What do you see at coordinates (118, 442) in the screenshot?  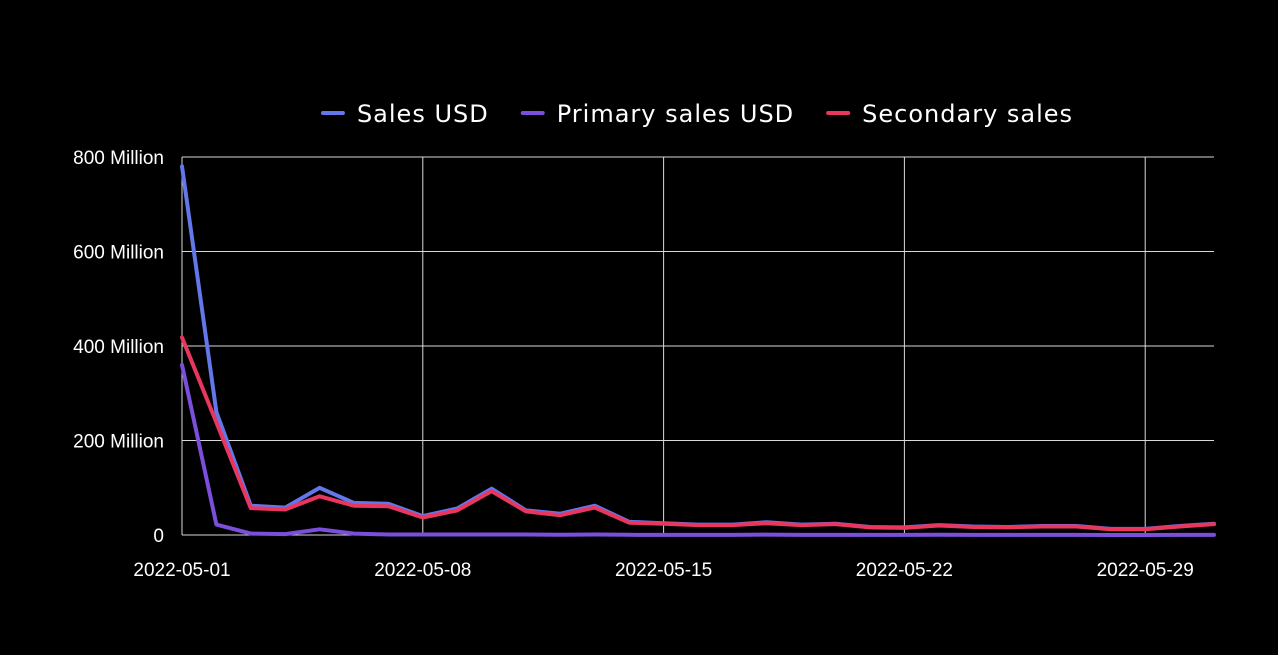 I see `y-tick-label: 200 Million` at bounding box center [118, 442].